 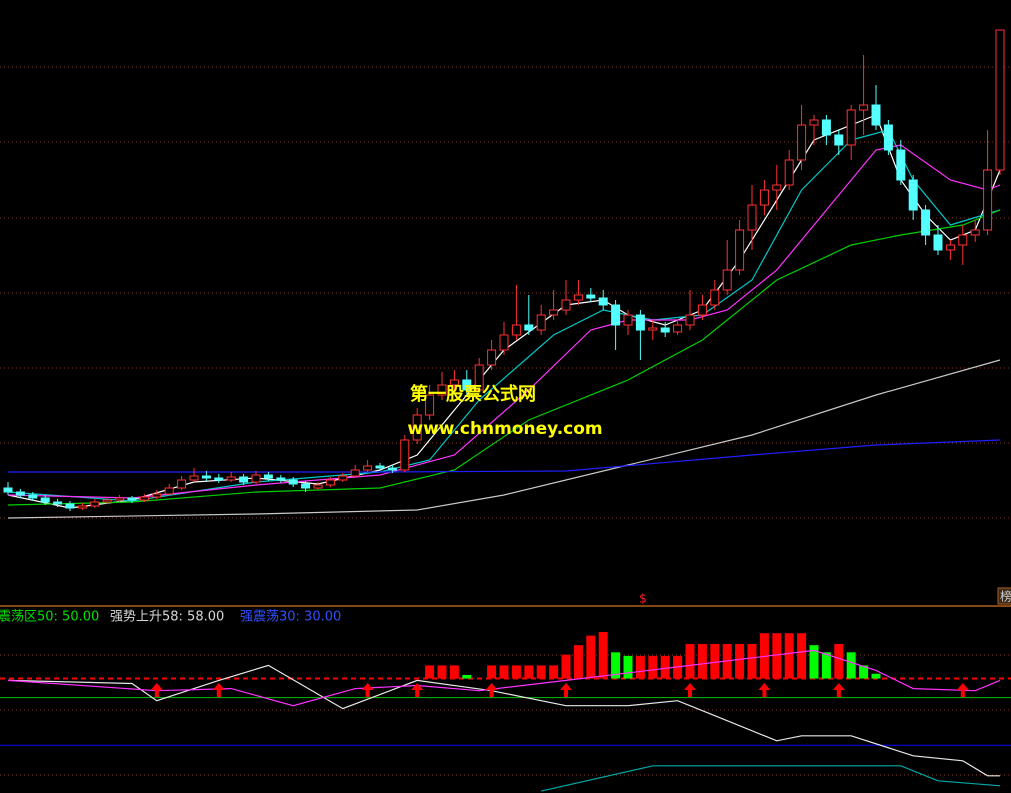 I want to click on indicator-label: 震荡区50: 50.00, so click(x=49, y=617).